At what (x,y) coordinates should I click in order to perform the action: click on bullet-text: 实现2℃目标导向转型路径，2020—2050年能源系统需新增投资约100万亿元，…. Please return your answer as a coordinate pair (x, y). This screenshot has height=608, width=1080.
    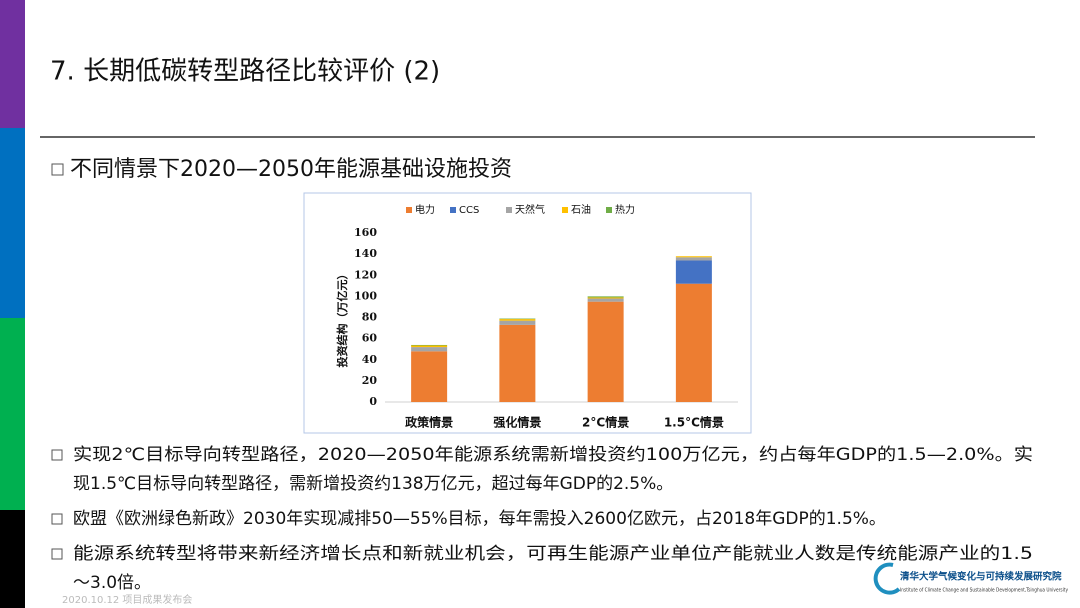
    Looking at the image, I should click on (553, 455).